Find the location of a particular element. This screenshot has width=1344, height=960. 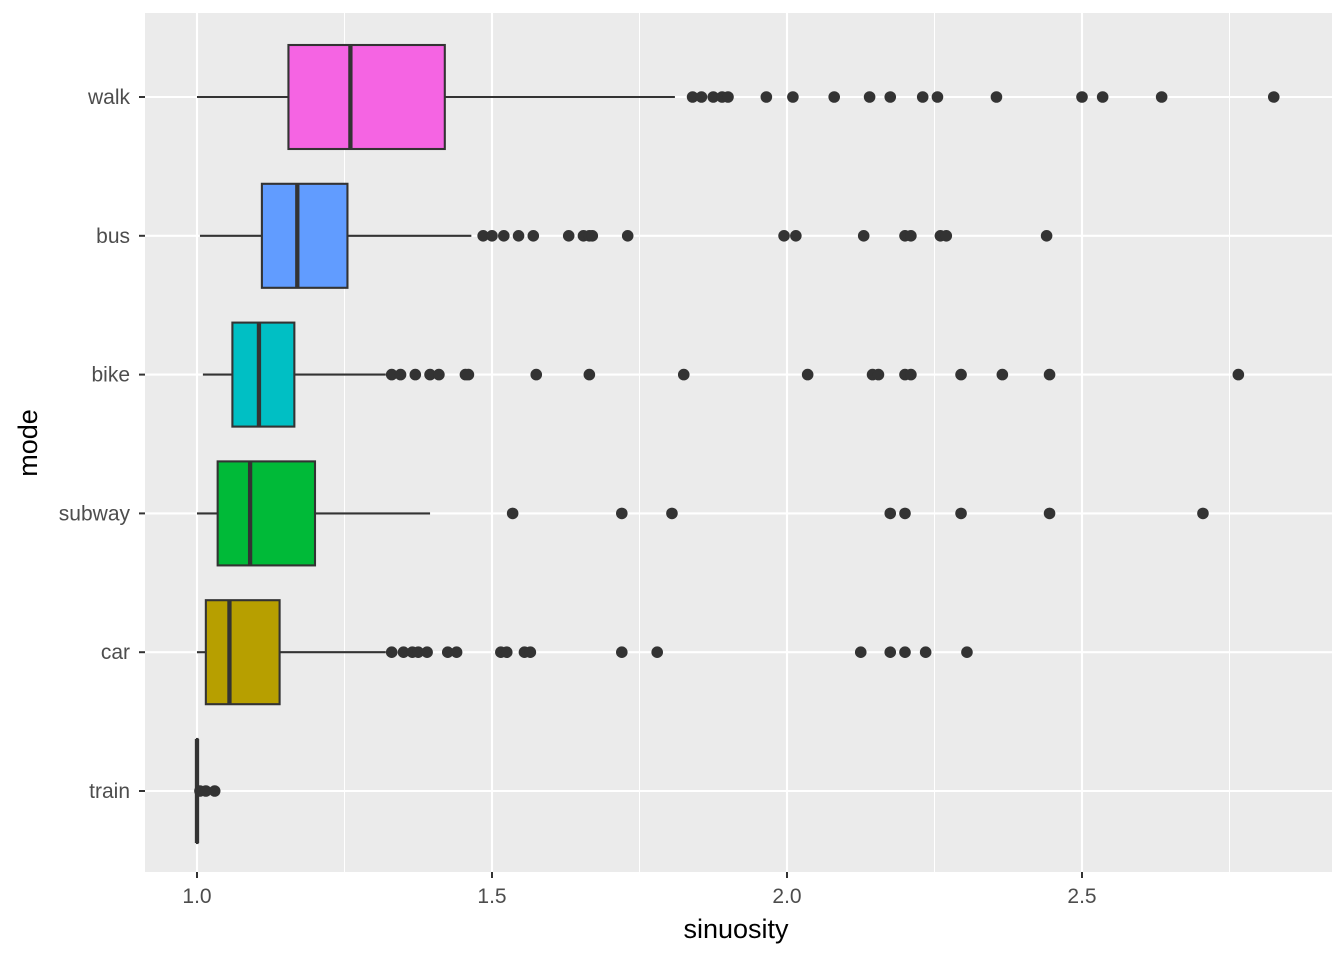

x-axis: 1.0 1.5 2.0 2.5 is located at coordinates (639, 890).